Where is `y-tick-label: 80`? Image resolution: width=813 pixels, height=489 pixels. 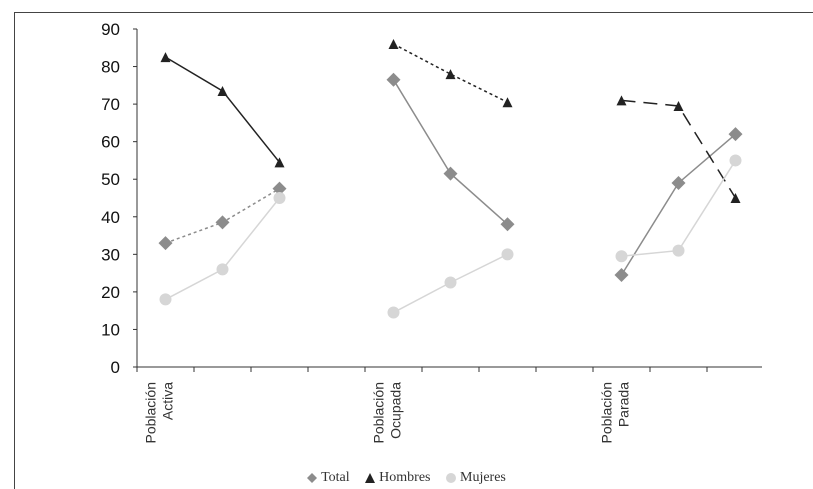 y-tick-label: 80 is located at coordinates (110, 67).